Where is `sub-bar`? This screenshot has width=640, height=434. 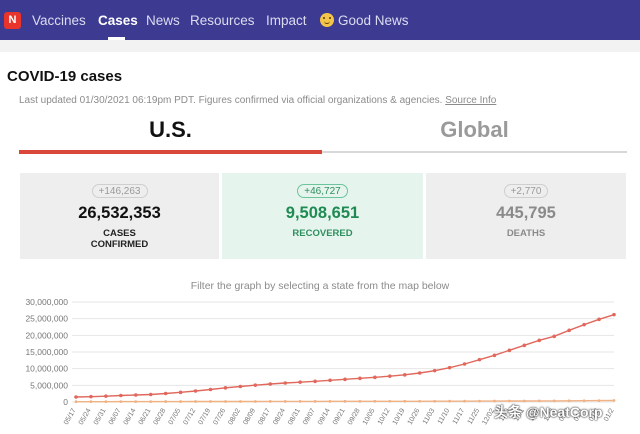 sub-bar is located at coordinates (320, 46).